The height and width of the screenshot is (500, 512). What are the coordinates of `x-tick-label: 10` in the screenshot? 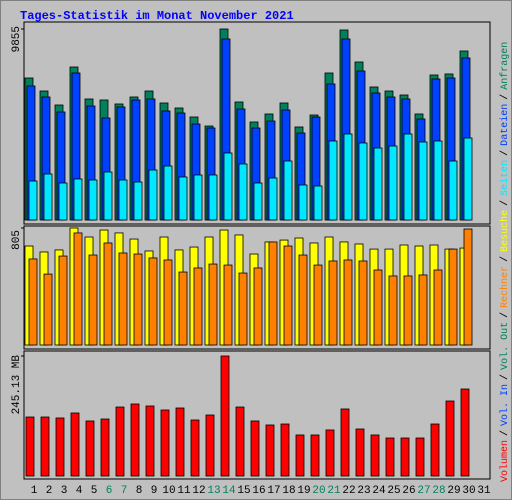 It's located at (168, 491).